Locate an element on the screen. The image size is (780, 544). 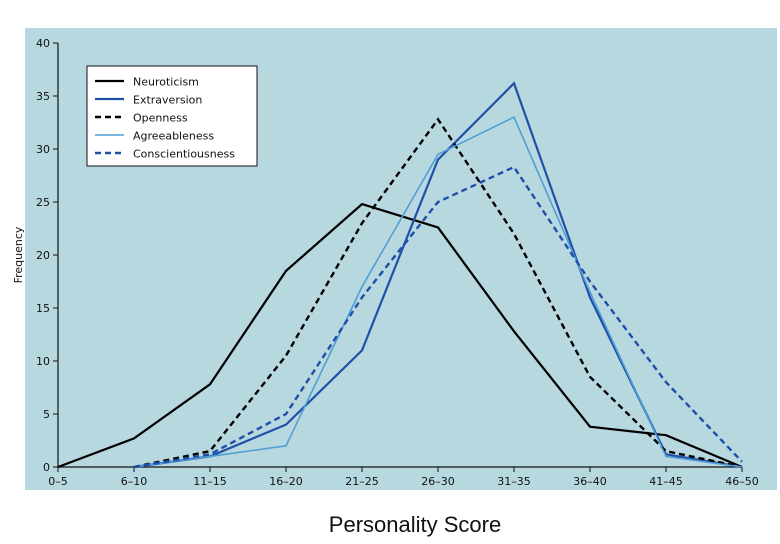
x-tick-label: 31–35 is located at coordinates (514, 481).